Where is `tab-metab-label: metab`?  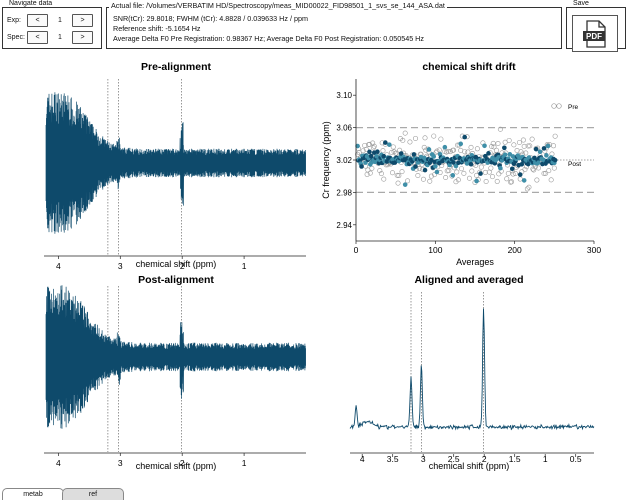
tab-metab-label: metab is located at coordinates (33, 494).